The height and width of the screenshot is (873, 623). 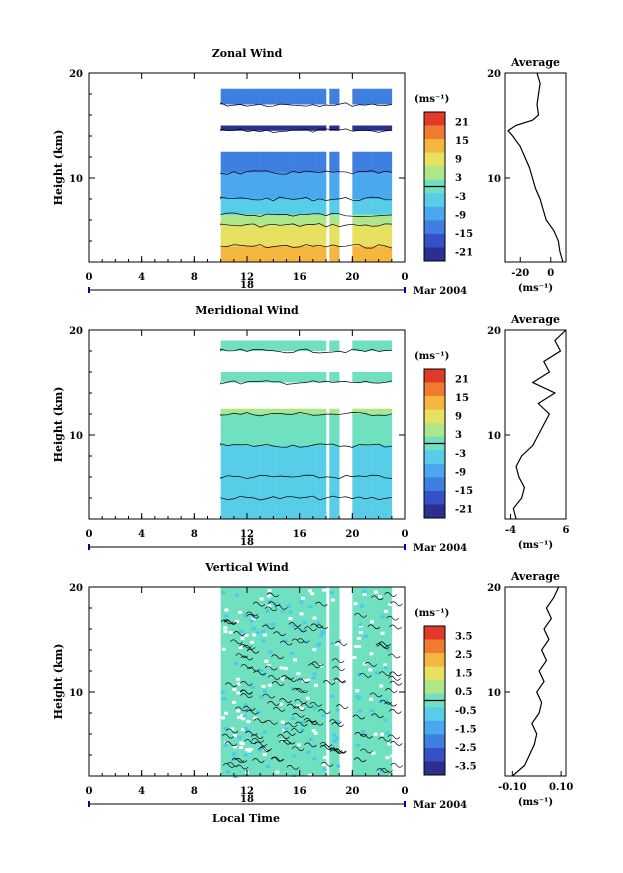 I want to click on average-y-tick-label: 20, so click(x=494, y=588).